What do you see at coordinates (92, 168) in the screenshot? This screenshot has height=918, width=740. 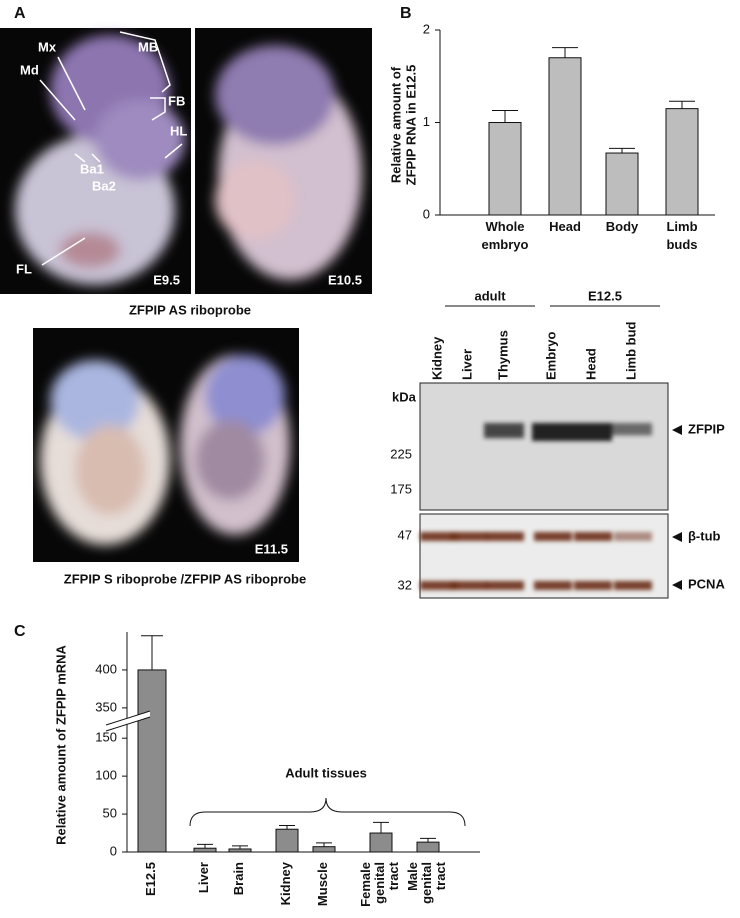 I see `structure-label: Ba1` at bounding box center [92, 168].